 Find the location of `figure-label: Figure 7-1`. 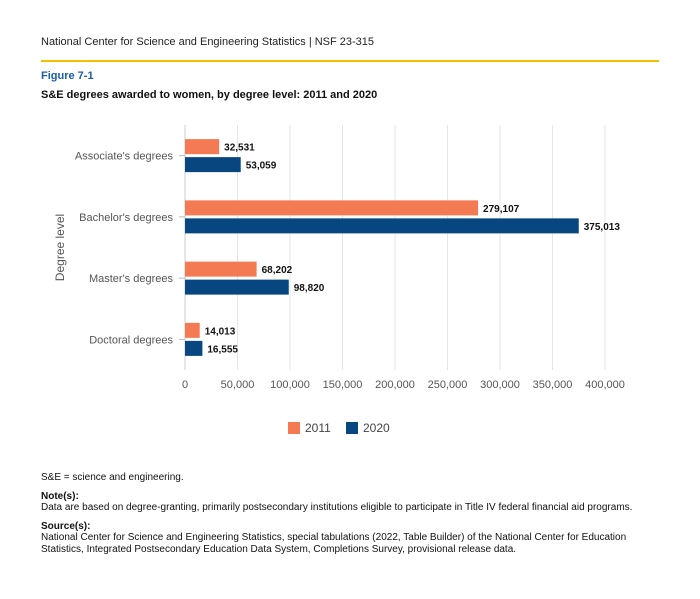

figure-label: Figure 7-1 is located at coordinates (67, 76).